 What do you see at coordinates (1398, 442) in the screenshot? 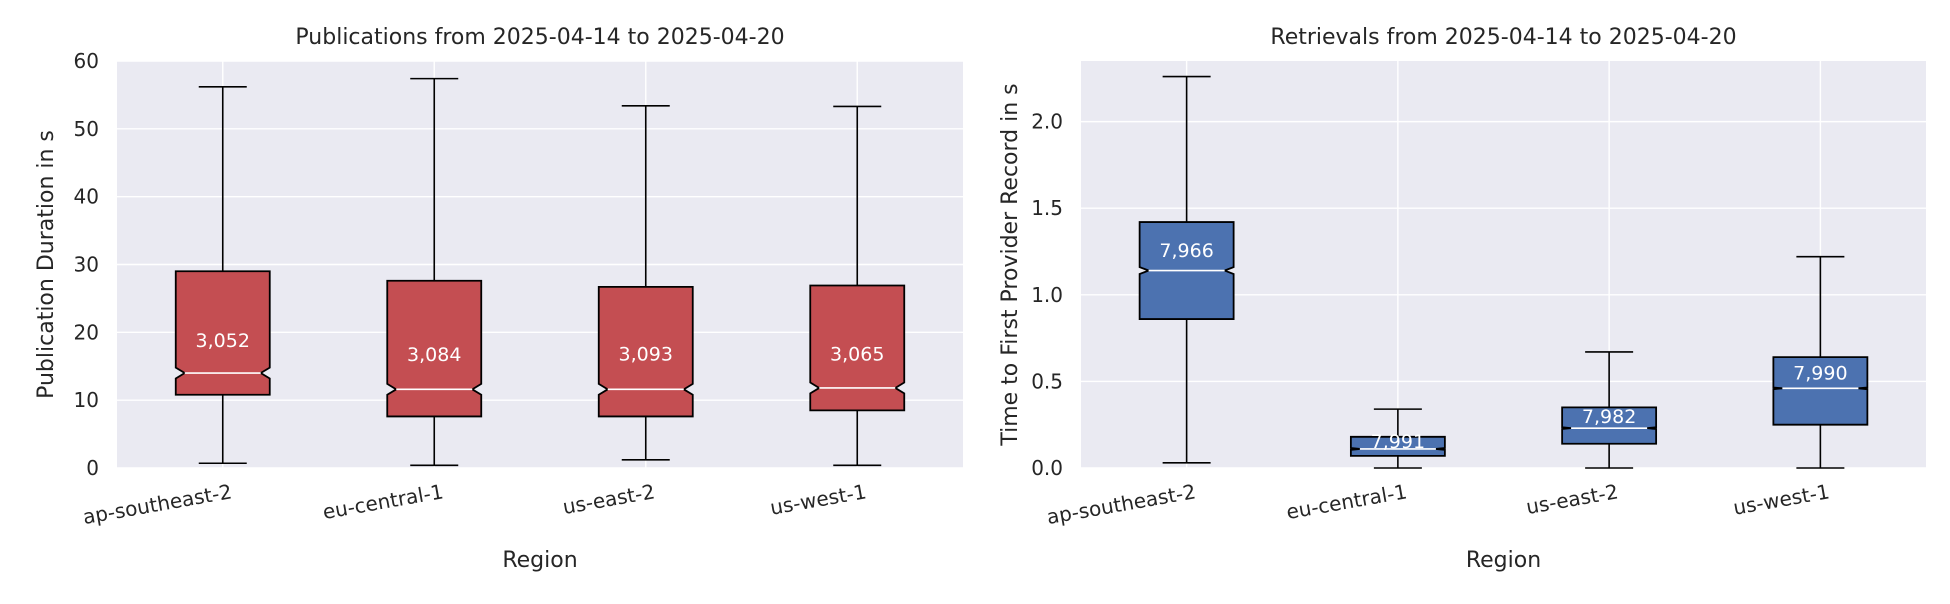
I see `count-label: 7,991` at bounding box center [1398, 442].